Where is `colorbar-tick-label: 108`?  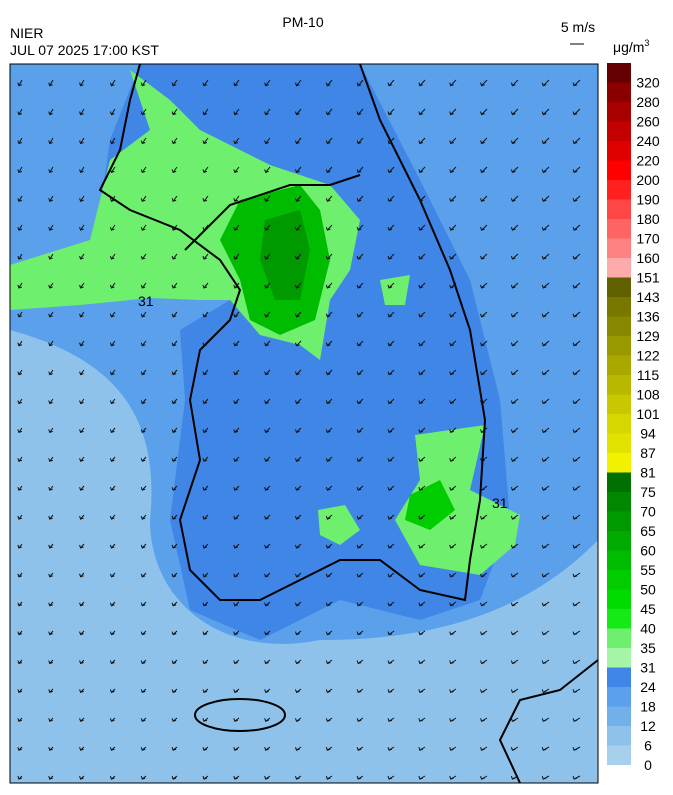
colorbar-tick-label: 108 is located at coordinates (648, 395).